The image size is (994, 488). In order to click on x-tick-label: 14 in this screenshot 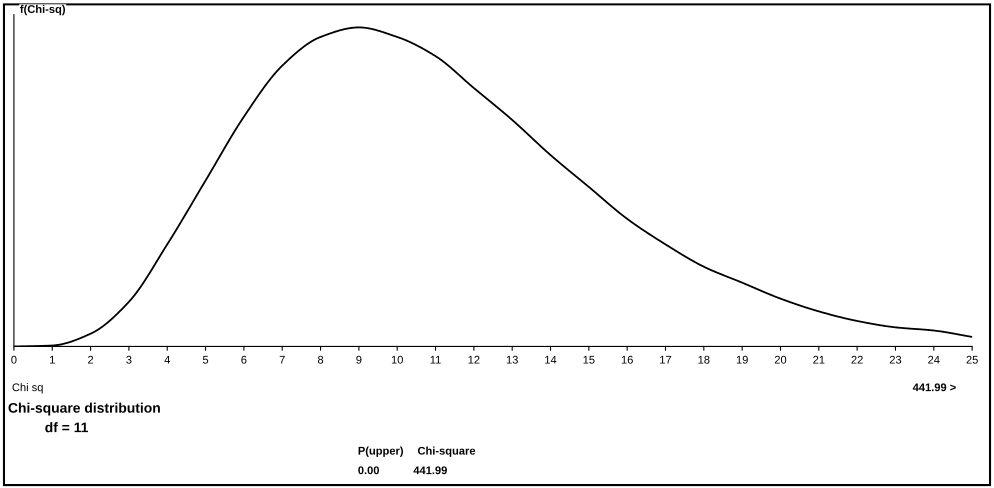, I will do `click(550, 360)`.